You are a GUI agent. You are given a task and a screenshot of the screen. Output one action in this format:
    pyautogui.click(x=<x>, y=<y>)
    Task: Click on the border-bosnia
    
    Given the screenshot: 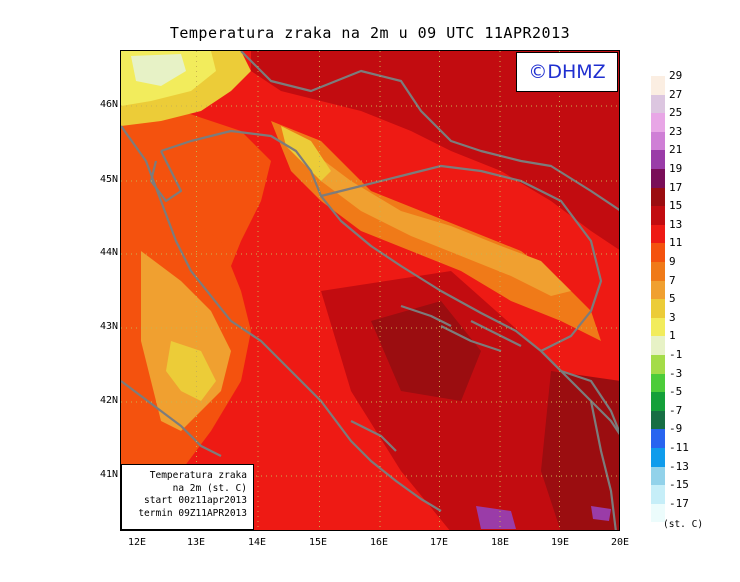 What is the action you would take?
    pyautogui.click(x=461, y=258)
    